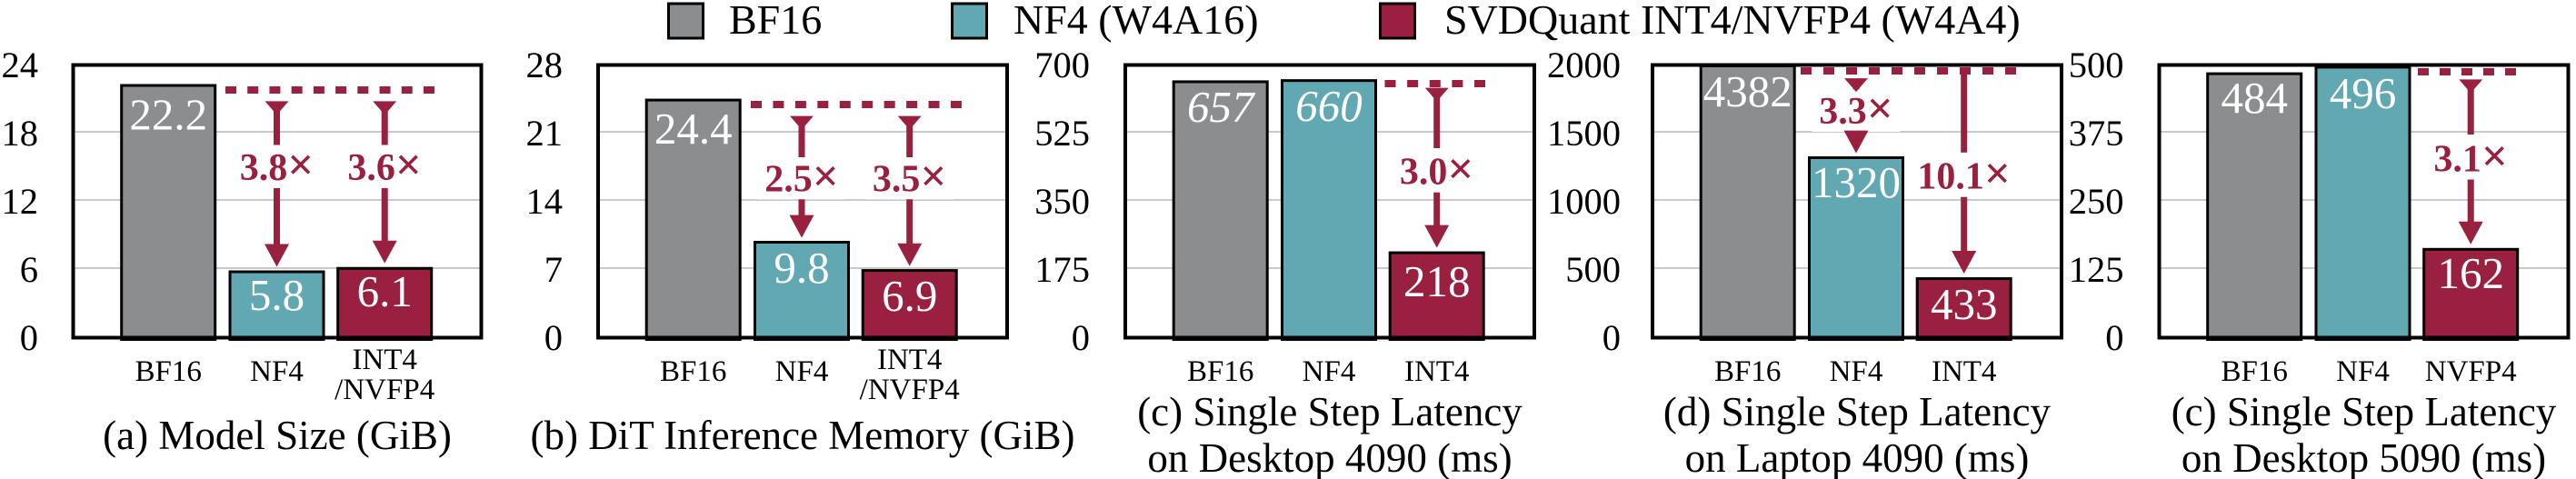 This screenshot has width=2576, height=479. I want to click on svg-text: 3.0×, so click(1437, 170).